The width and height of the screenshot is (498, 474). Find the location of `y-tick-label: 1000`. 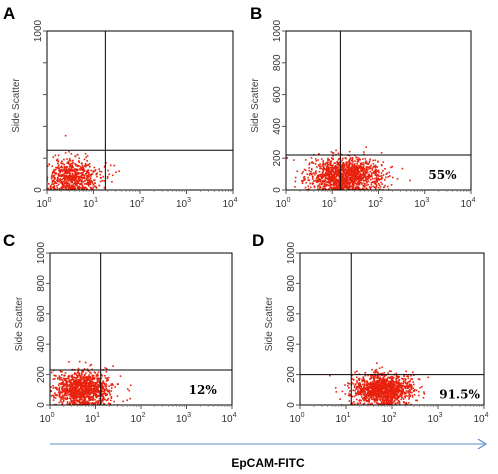

y-tick-label: 1000 is located at coordinates (277, 30).